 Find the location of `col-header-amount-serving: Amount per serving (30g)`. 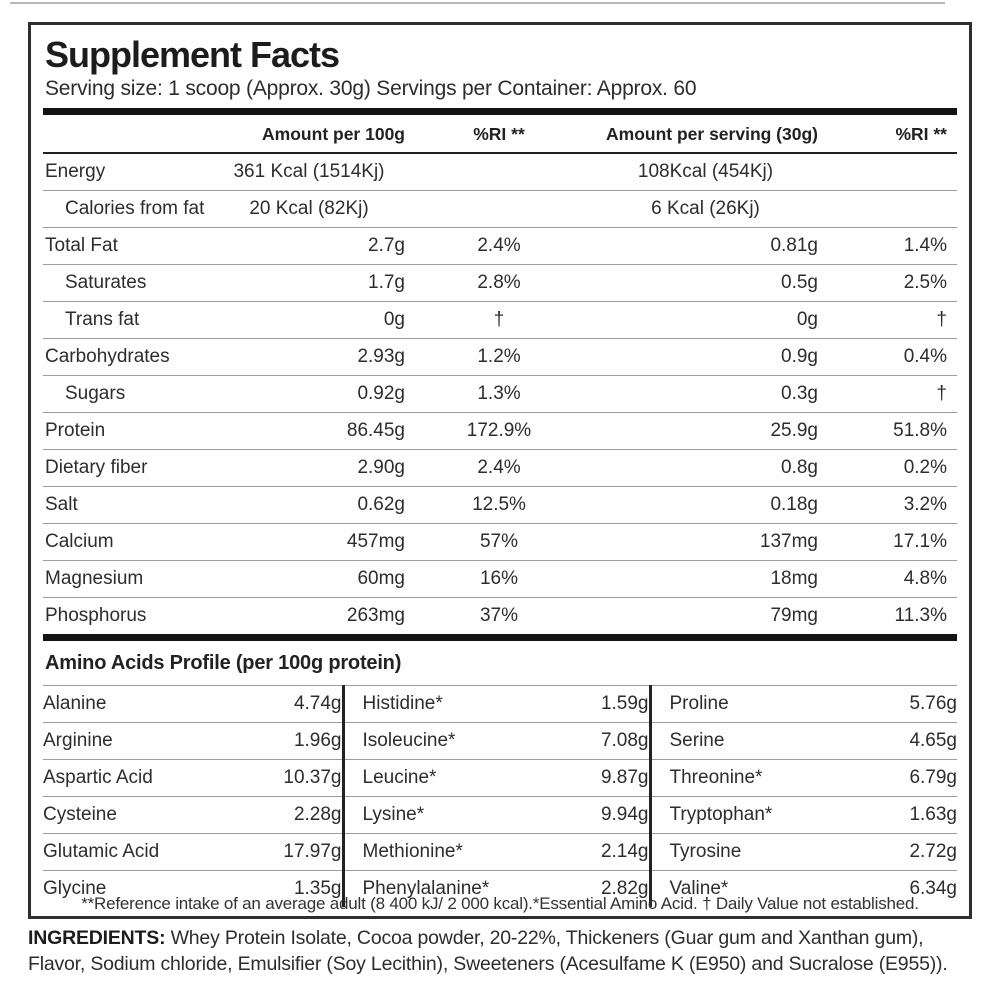

col-header-amount-serving: Amount per serving (30g) is located at coordinates (705, 134).